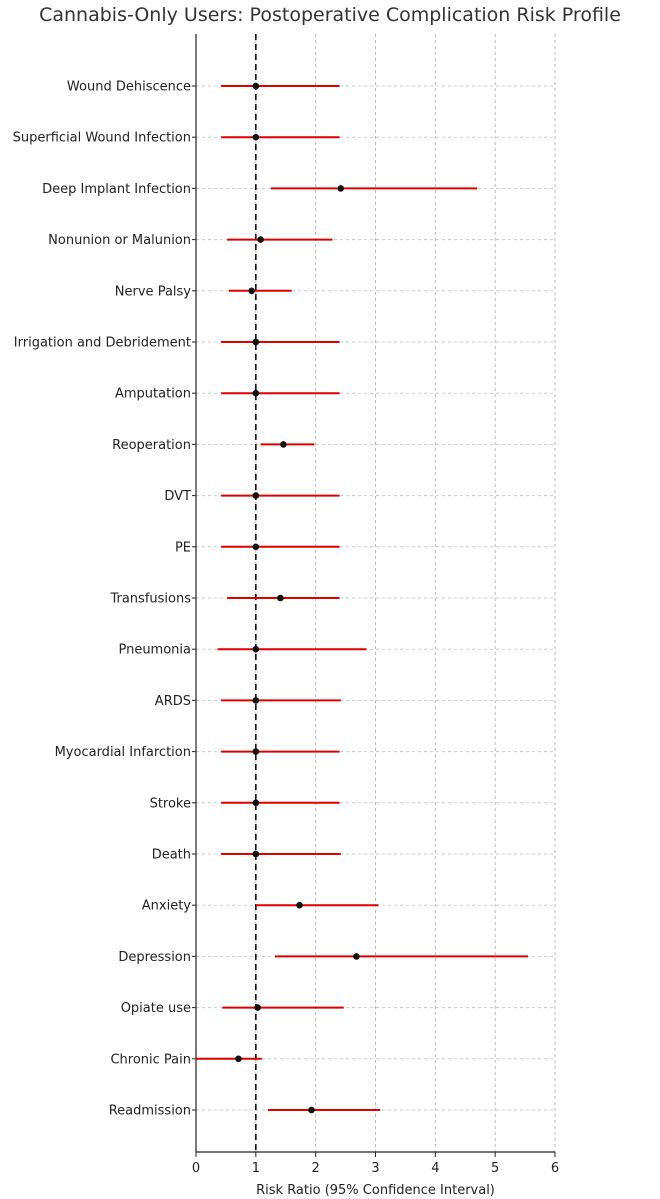 The width and height of the screenshot is (660, 1199). I want to click on category-label: PE, so click(183, 547).